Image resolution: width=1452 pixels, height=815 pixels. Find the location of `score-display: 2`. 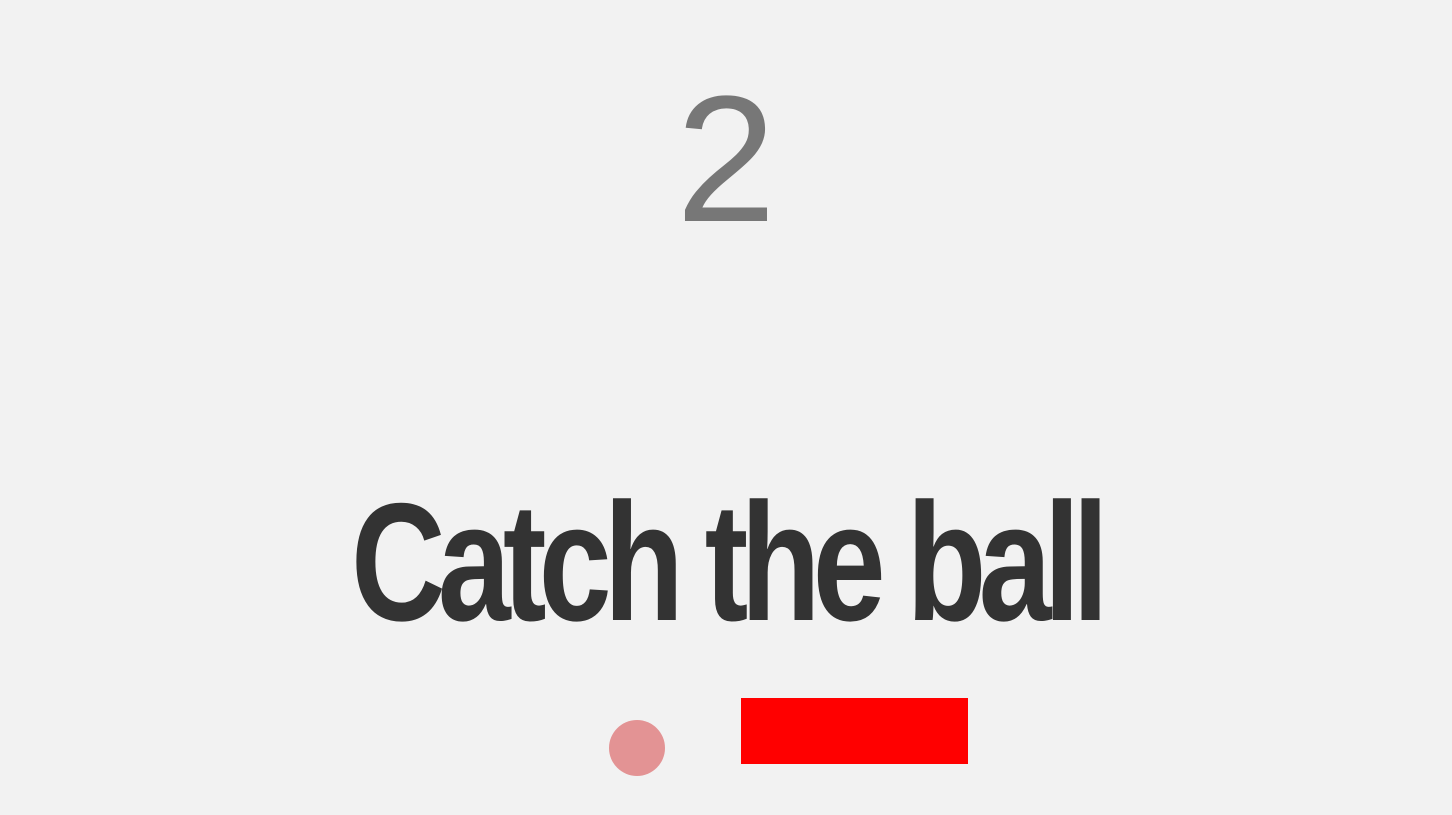

score-display: 2 is located at coordinates (726, 159).